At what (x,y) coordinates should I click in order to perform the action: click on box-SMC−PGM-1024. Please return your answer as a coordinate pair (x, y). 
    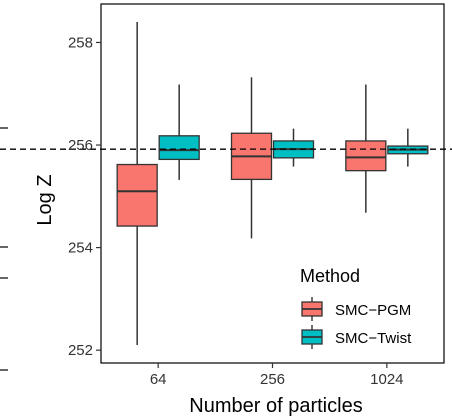
    Looking at the image, I should click on (366, 148).